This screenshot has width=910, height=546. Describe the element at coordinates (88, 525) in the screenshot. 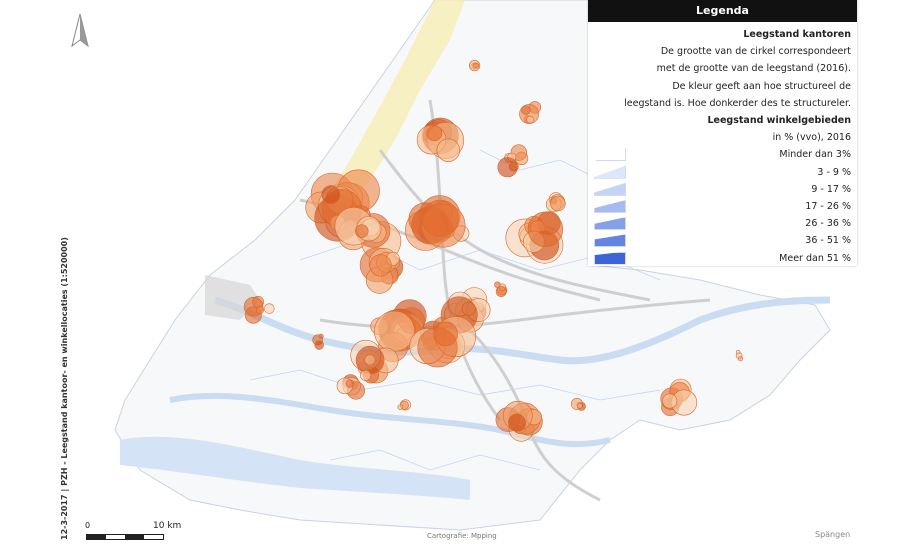

I see `scale-label-zero: 0` at that location.